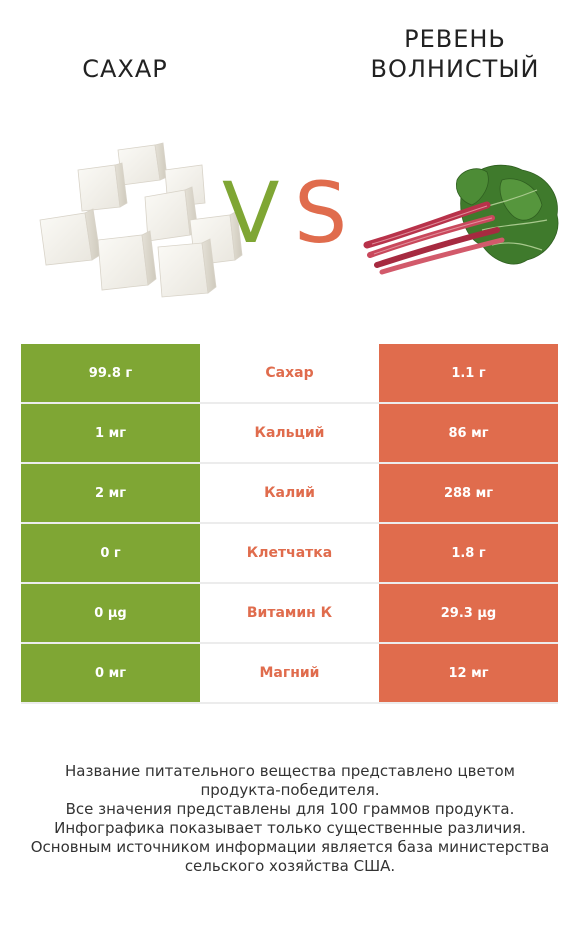  What do you see at coordinates (468, 493) in the screenshot?
I see `right-value: 288 мг` at bounding box center [468, 493].